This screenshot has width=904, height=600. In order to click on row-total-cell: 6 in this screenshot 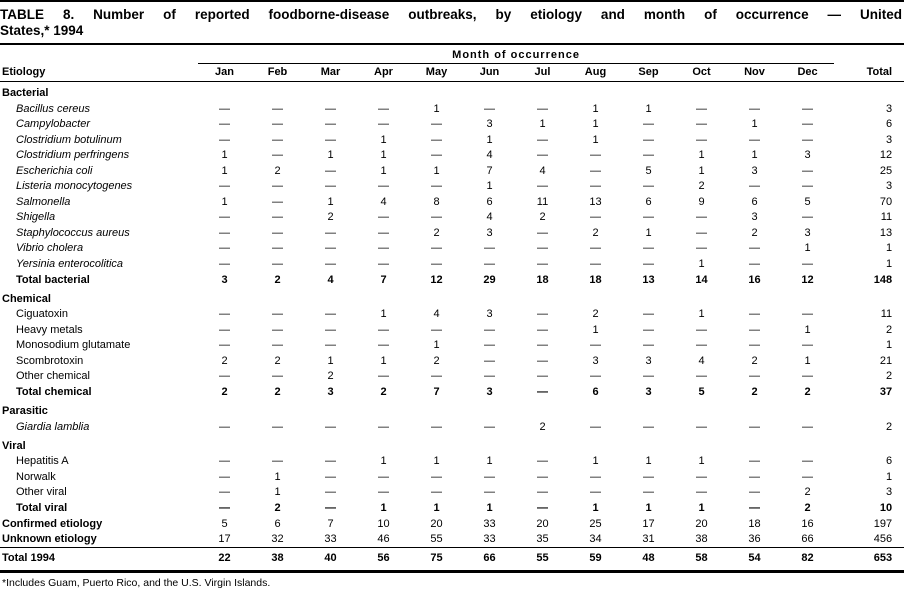, I will do `click(889, 124)`.